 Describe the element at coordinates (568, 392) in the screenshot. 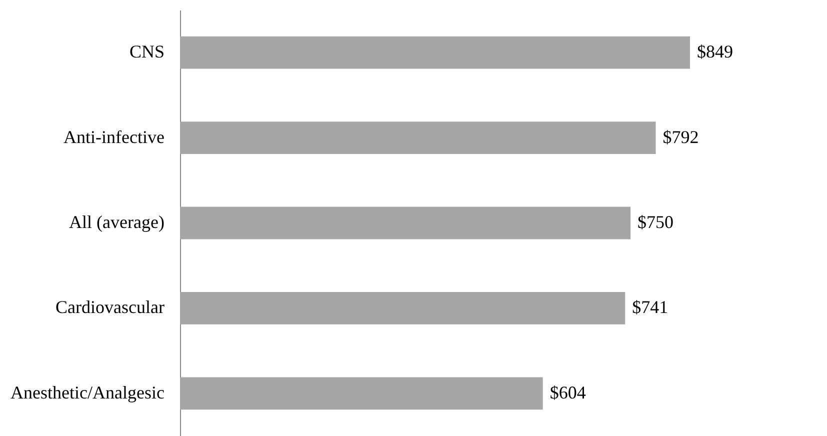

I see `data-label: $604` at that location.